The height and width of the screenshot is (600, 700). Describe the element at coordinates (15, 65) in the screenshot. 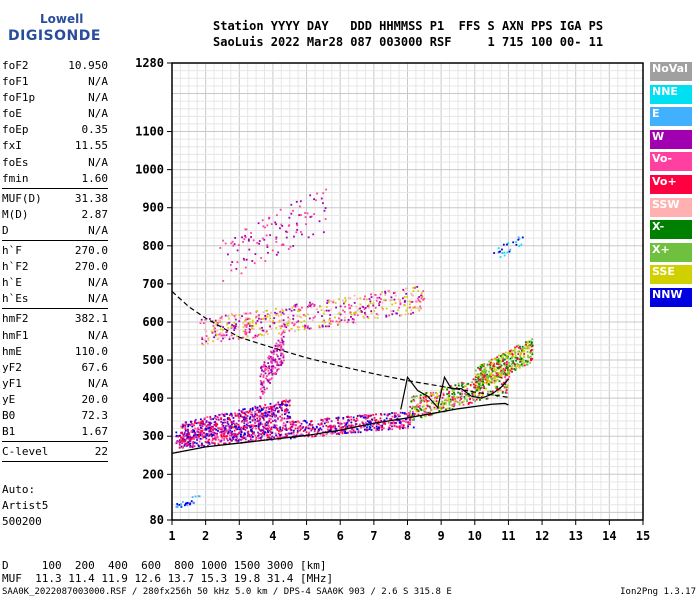

I see `param-name: foF2` at that location.